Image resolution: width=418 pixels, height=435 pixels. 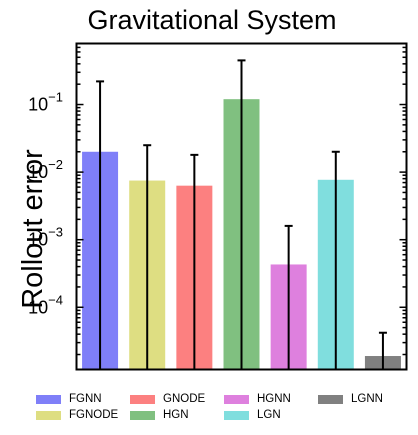 I want to click on legend-label: GNODE, so click(x=184, y=399).